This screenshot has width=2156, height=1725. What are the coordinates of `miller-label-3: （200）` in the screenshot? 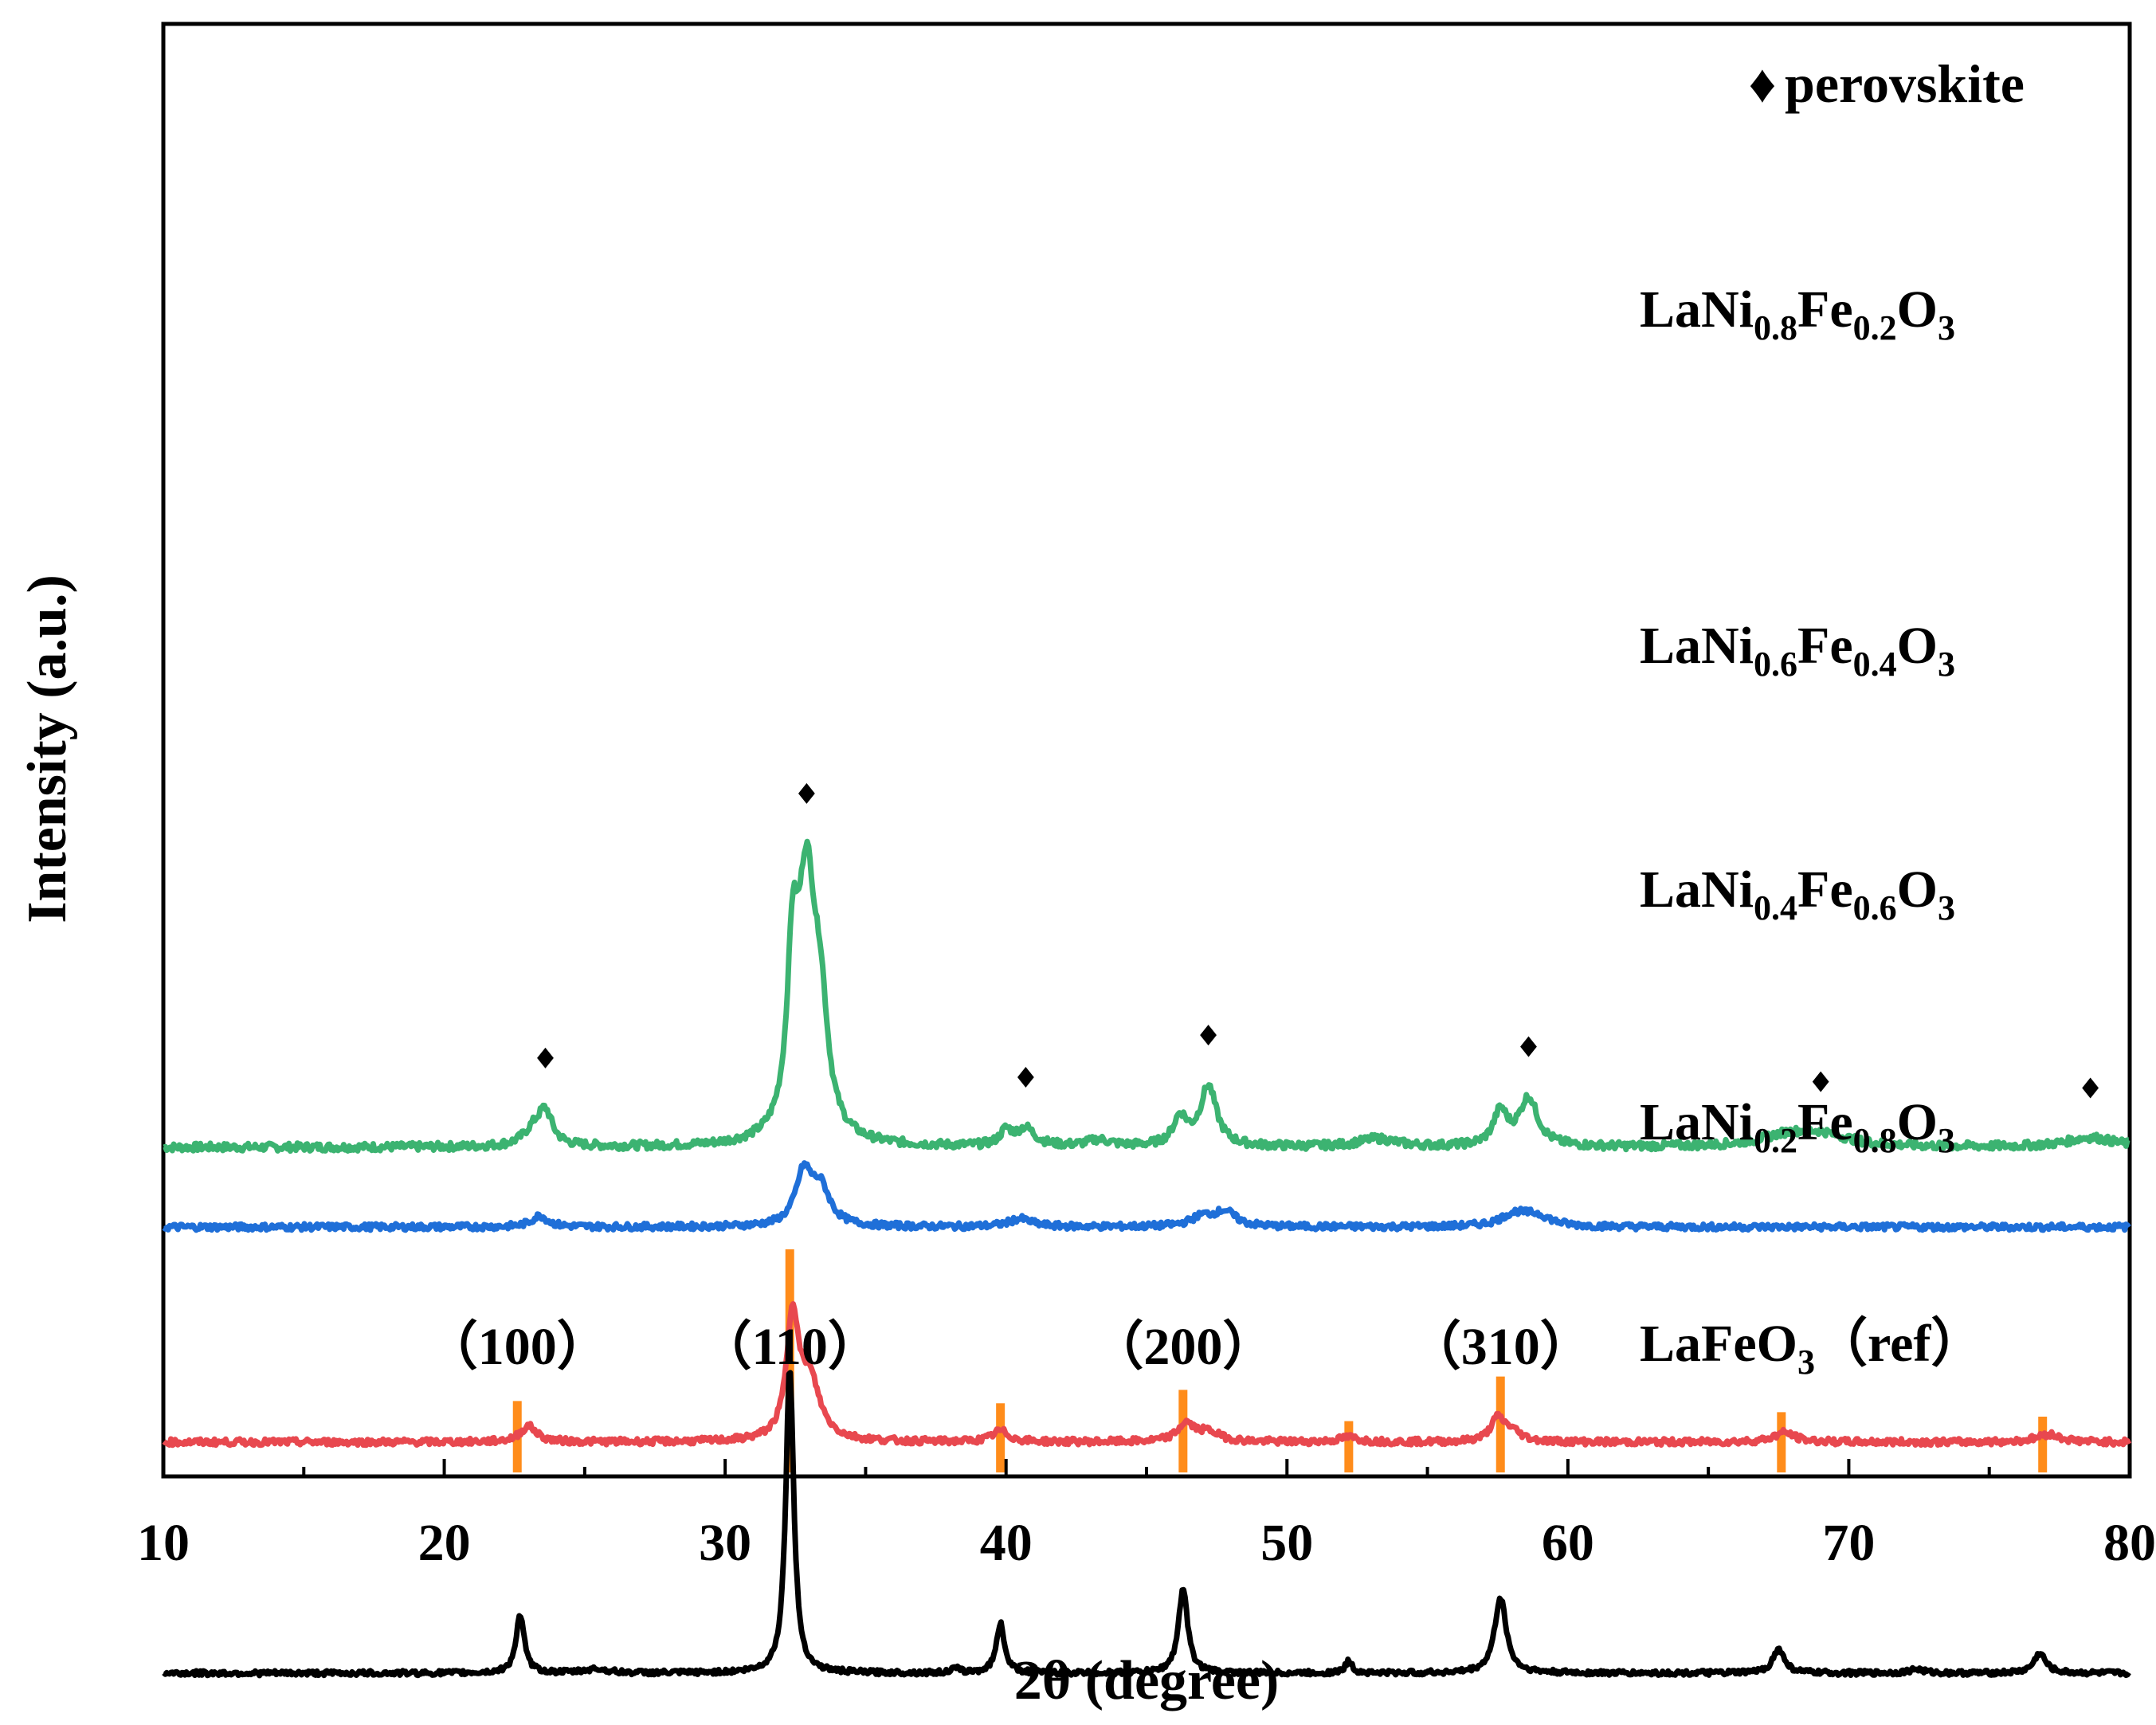 It's located at (1183, 1346).